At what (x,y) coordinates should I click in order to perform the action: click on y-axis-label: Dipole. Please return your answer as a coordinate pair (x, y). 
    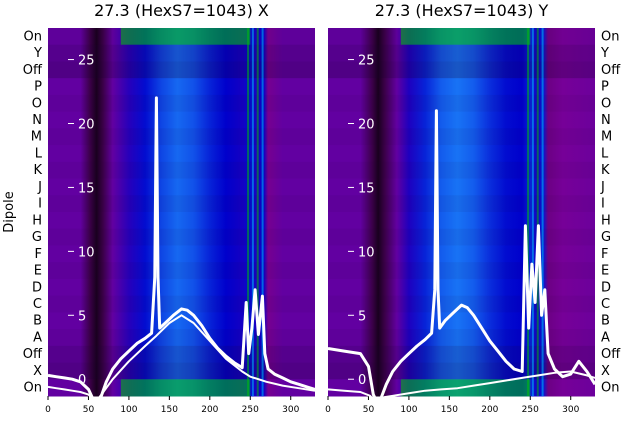
    Looking at the image, I should click on (9, 211).